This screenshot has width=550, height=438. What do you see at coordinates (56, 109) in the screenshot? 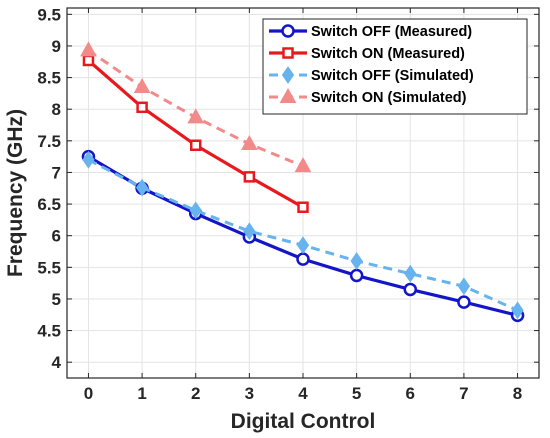
I see `y-tick-label: 8` at bounding box center [56, 109].